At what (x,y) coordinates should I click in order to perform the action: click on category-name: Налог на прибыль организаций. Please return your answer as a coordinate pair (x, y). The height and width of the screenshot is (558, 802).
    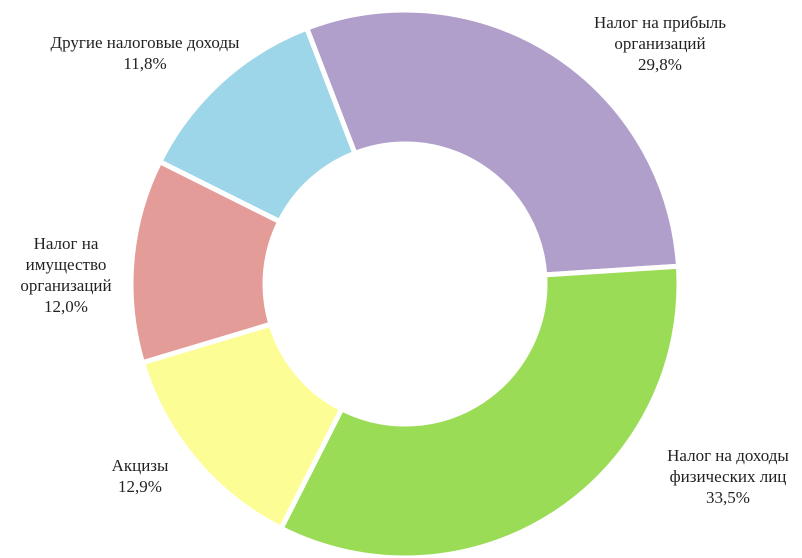
    Looking at the image, I should click on (660, 33).